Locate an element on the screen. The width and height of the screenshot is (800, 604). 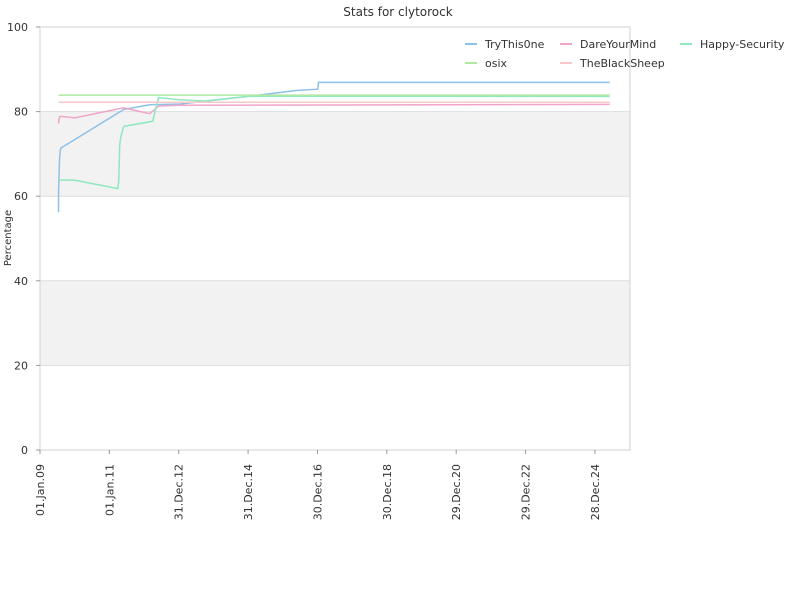
x-tick-label: 31.Dec.14 is located at coordinates (248, 492).